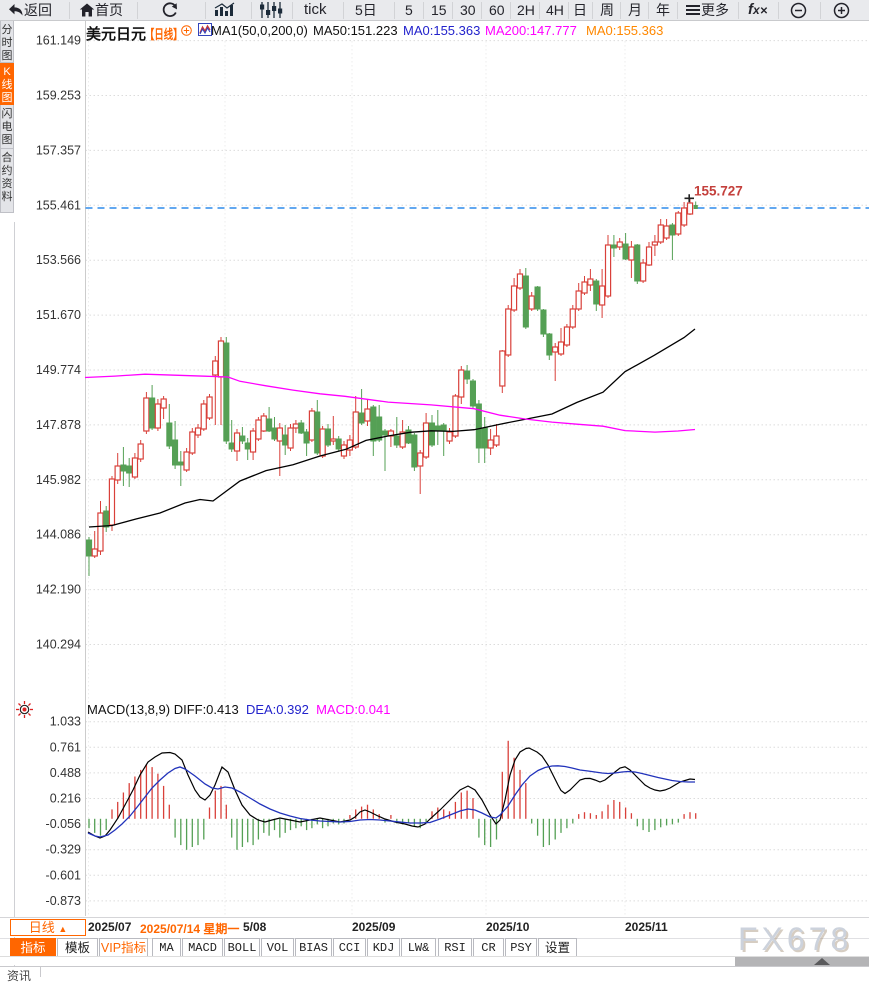 The height and width of the screenshot is (984, 869). Describe the element at coordinates (58, 41) in the screenshot. I see `svg-text: 161.149` at that location.